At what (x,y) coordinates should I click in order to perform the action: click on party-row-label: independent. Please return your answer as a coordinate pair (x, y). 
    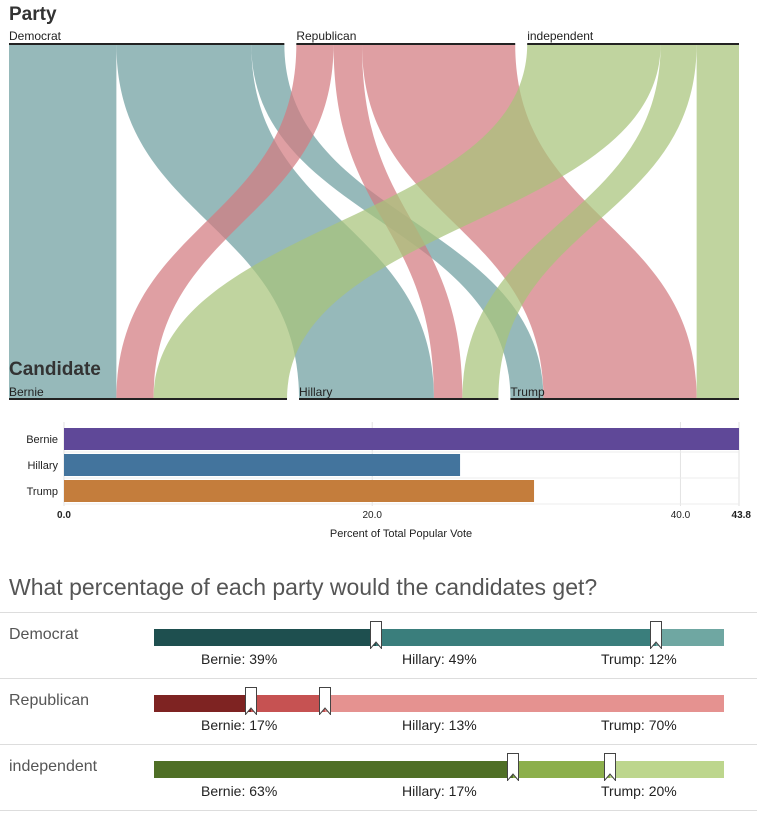
    Looking at the image, I should click on (53, 766).